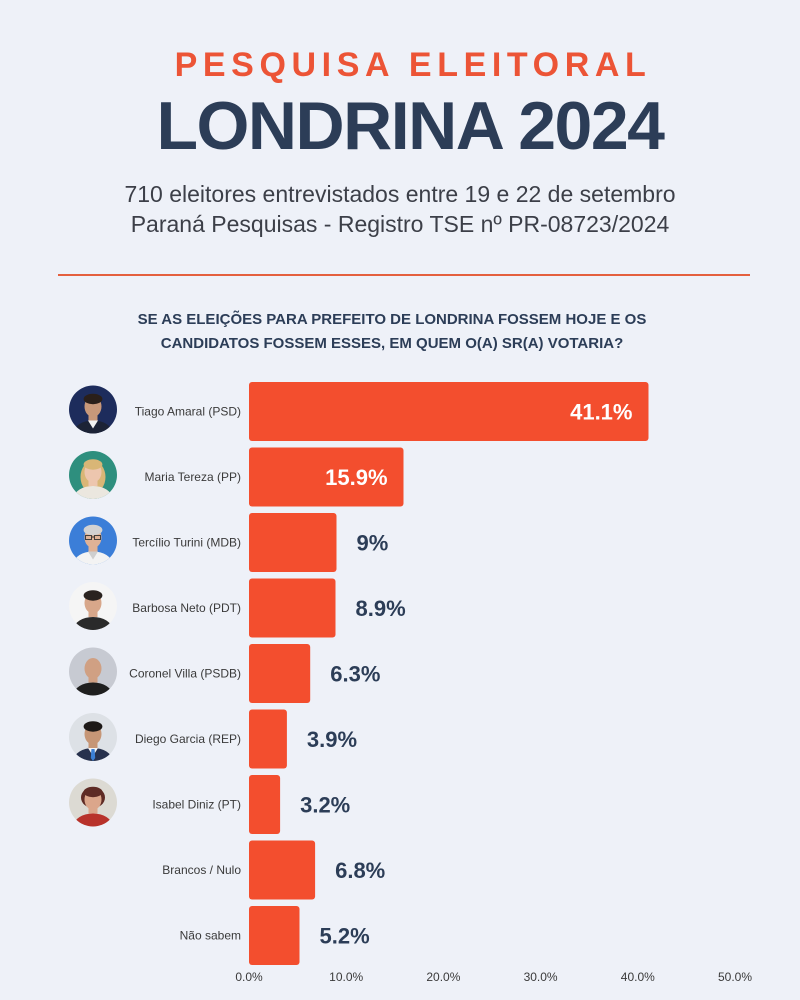  What do you see at coordinates (332, 739) in the screenshot?
I see `value-label: 3.9%` at bounding box center [332, 739].